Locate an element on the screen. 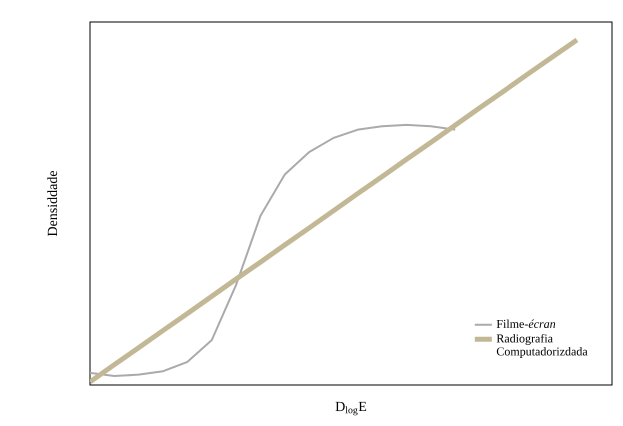  legend-label: Radiografia Computadorizdada is located at coordinates (542, 346).